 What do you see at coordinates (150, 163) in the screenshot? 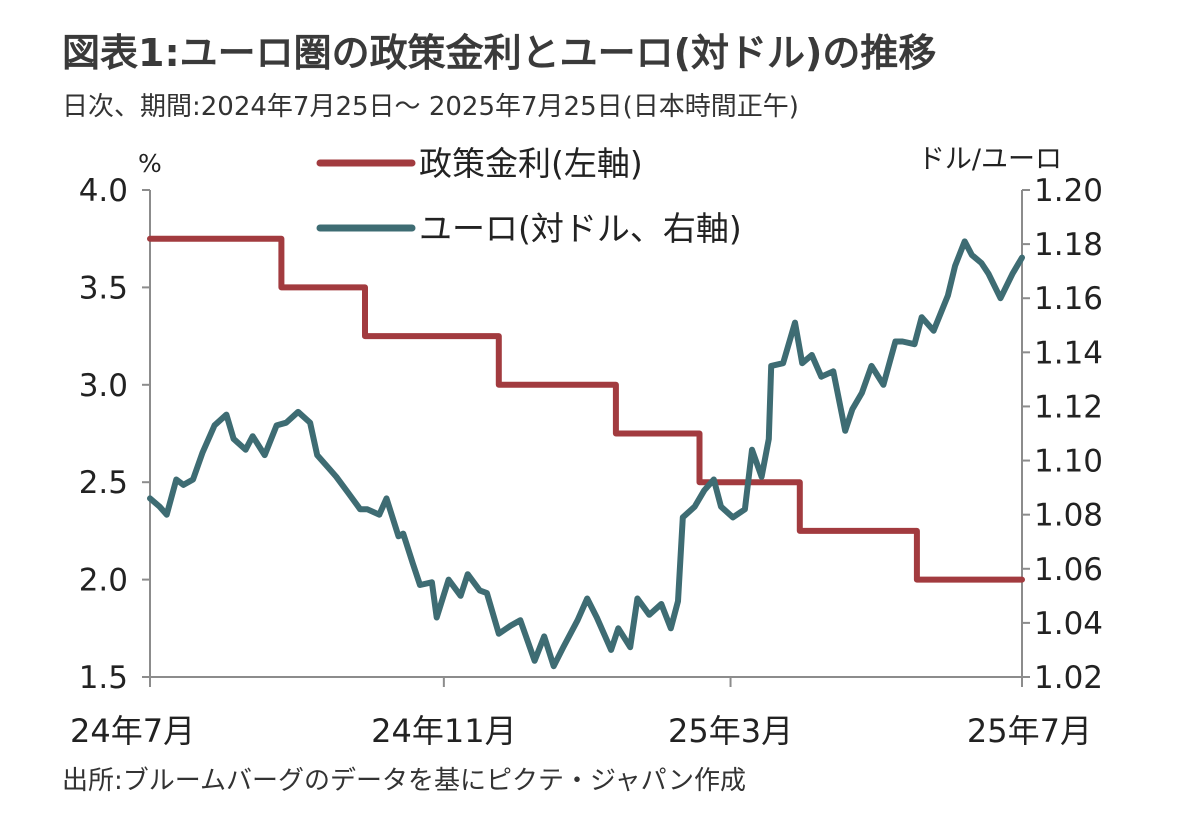
I see `left-axis-unit: %` at bounding box center [150, 163].